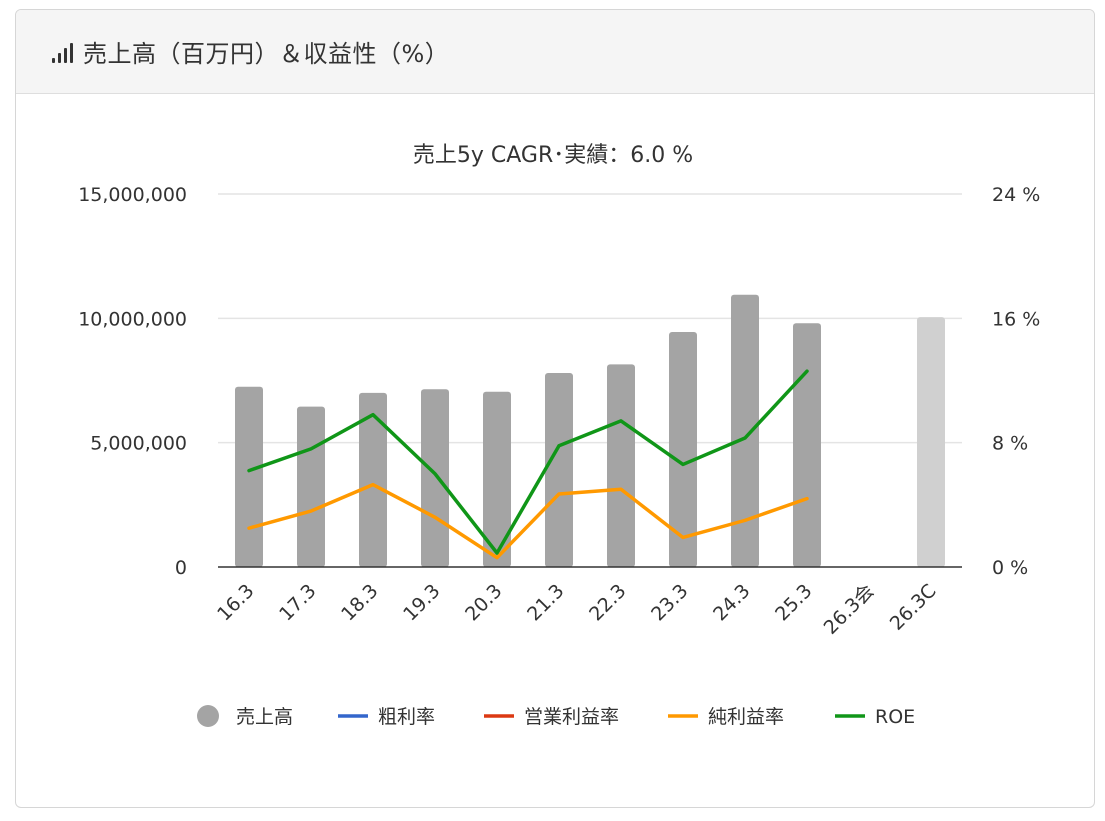  I want to click on card-title: 売上高（百万円）＆収益性（%）, so click(266, 54).